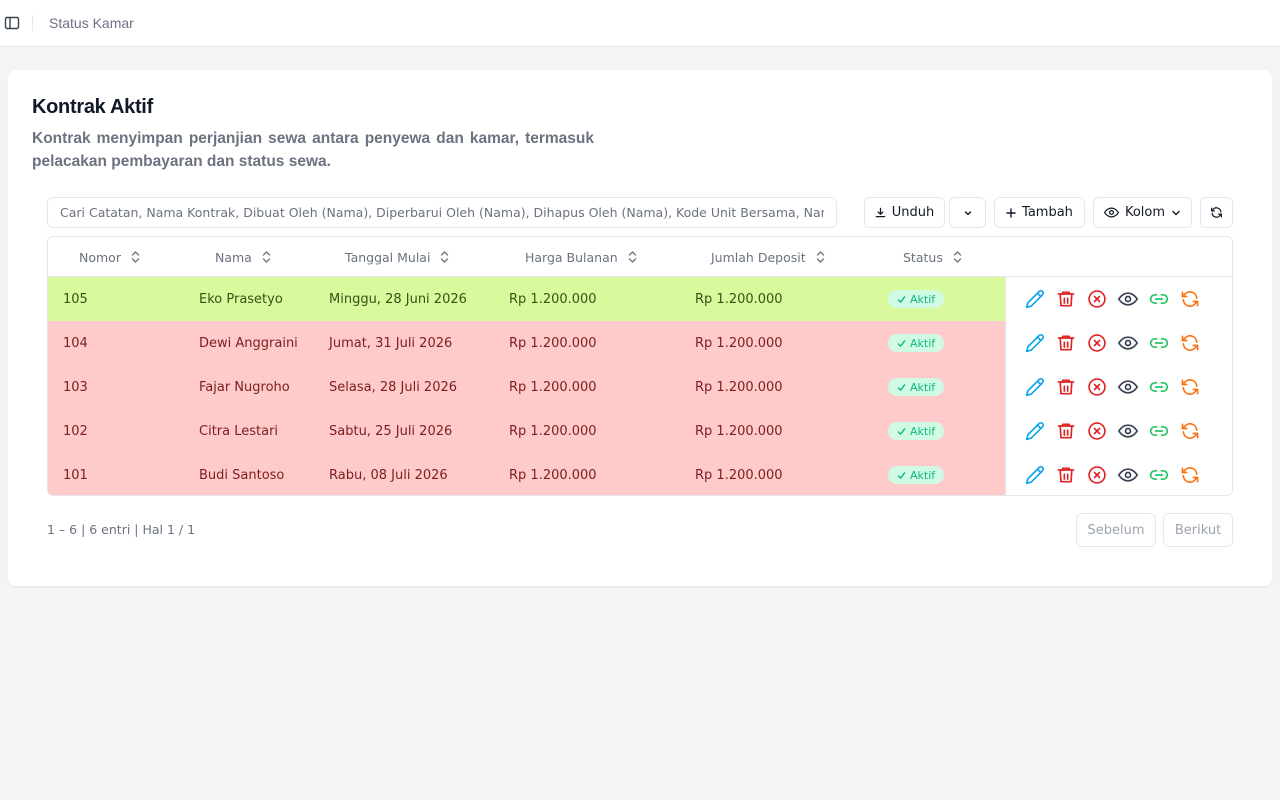  I want to click on cell-nomor: 102, so click(75, 431).